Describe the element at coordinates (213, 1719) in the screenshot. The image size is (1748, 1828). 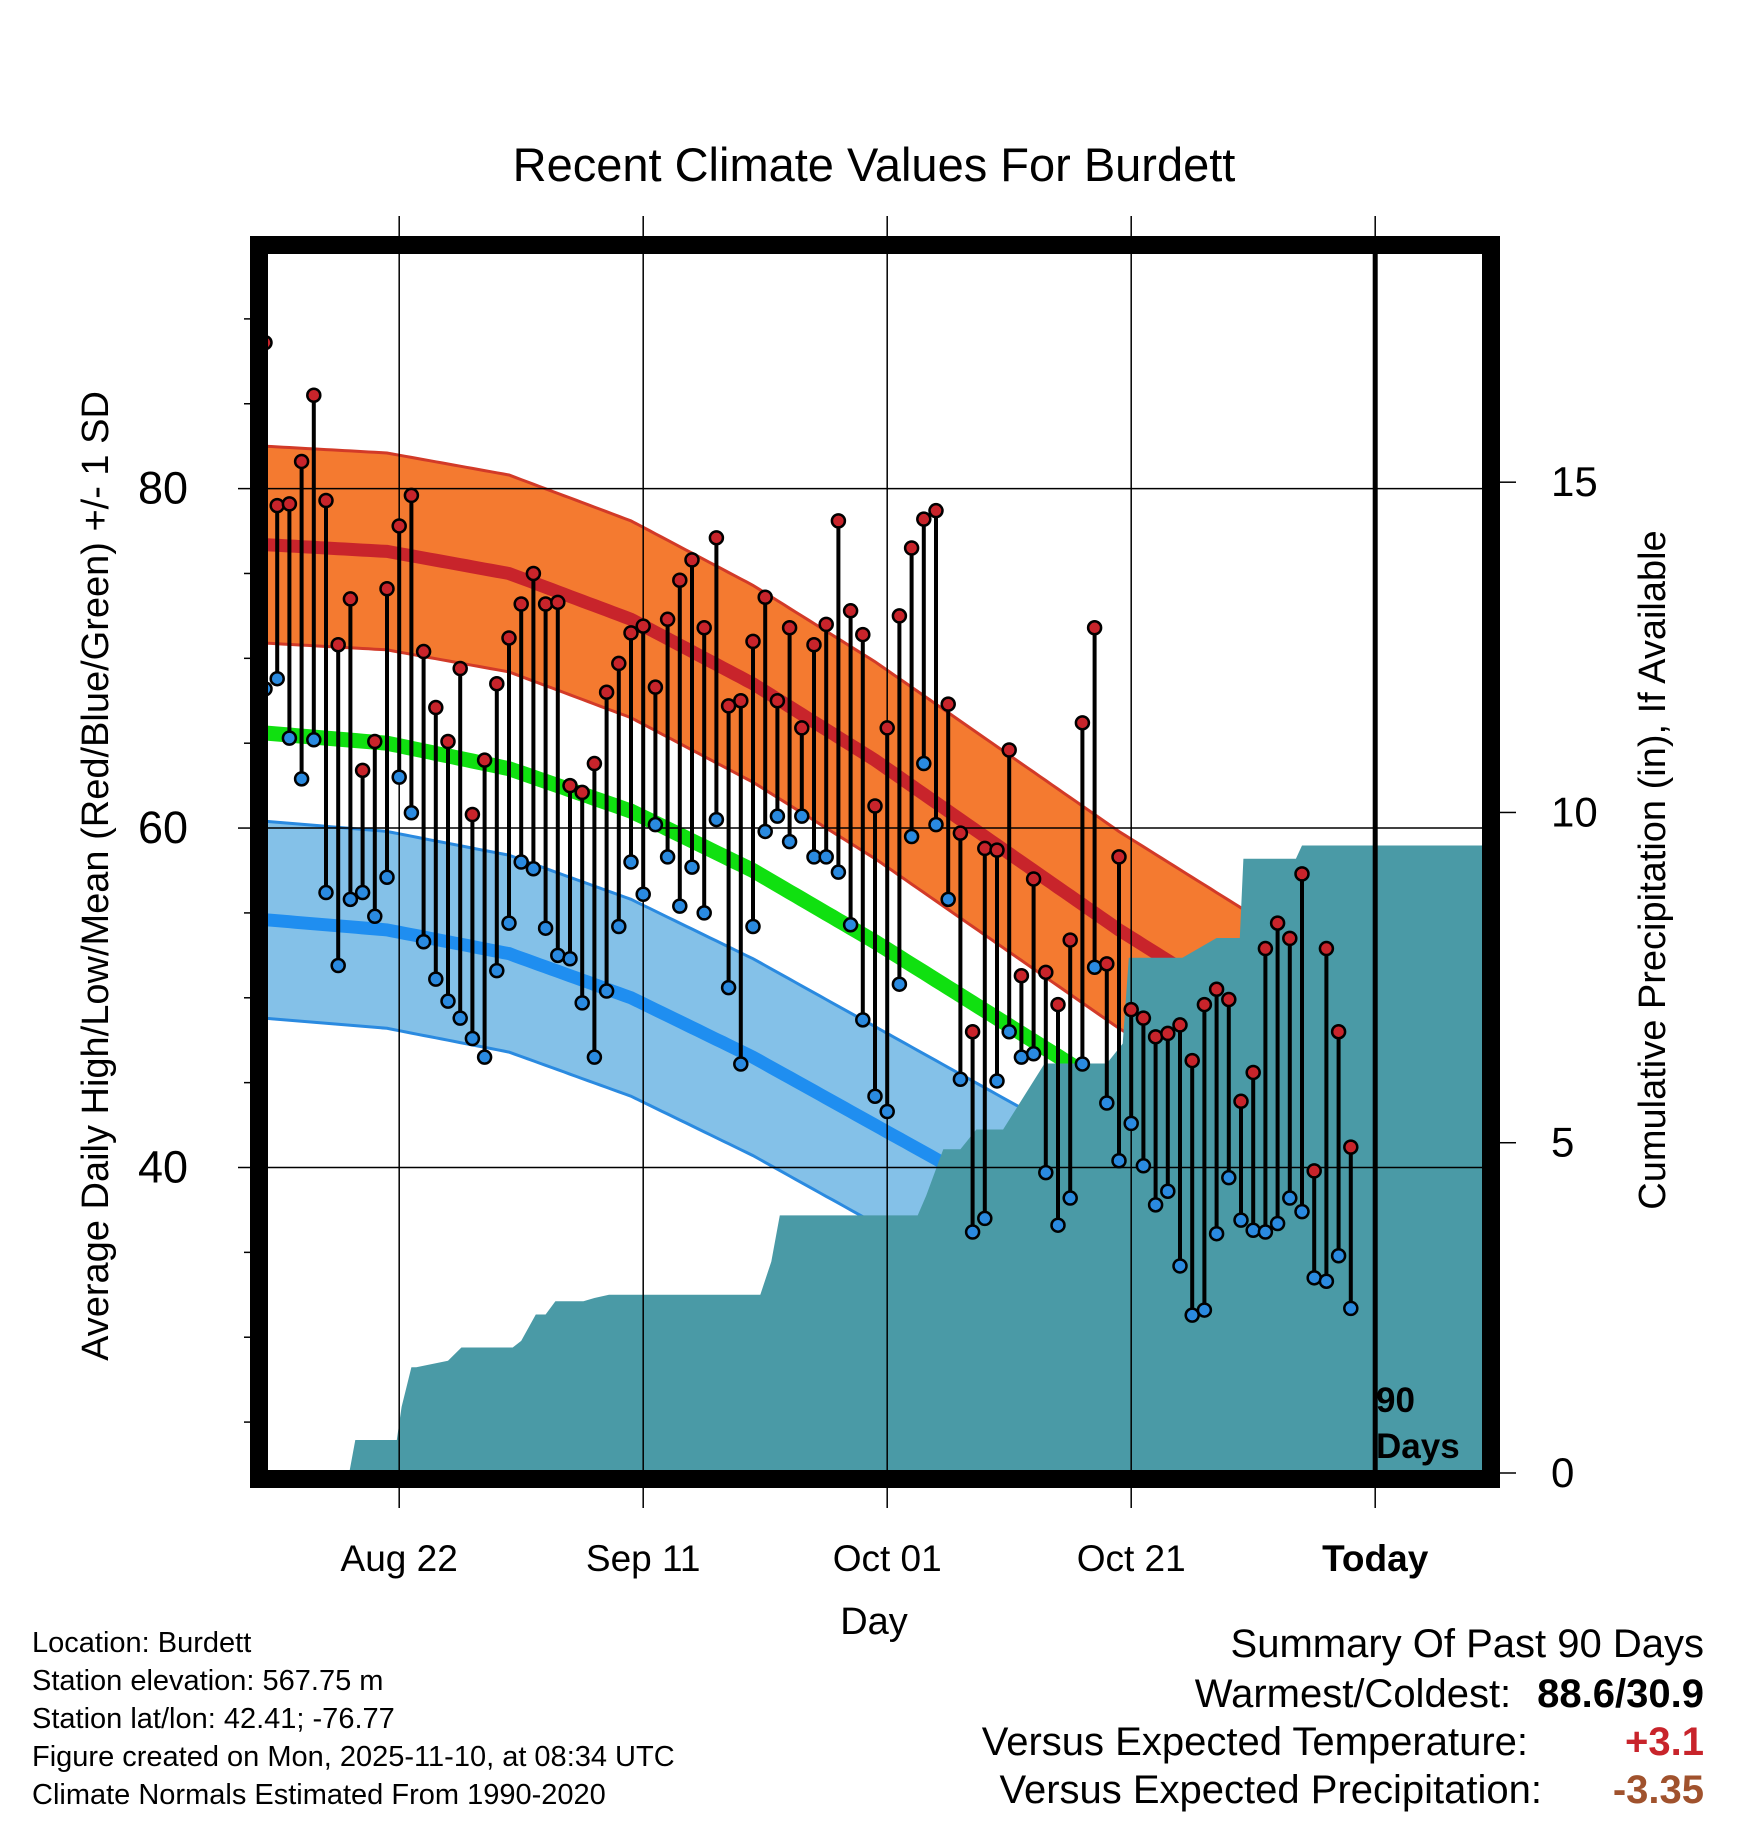
I see `latlon-text: Station lat/lon: 42.41; -76.77` at that location.